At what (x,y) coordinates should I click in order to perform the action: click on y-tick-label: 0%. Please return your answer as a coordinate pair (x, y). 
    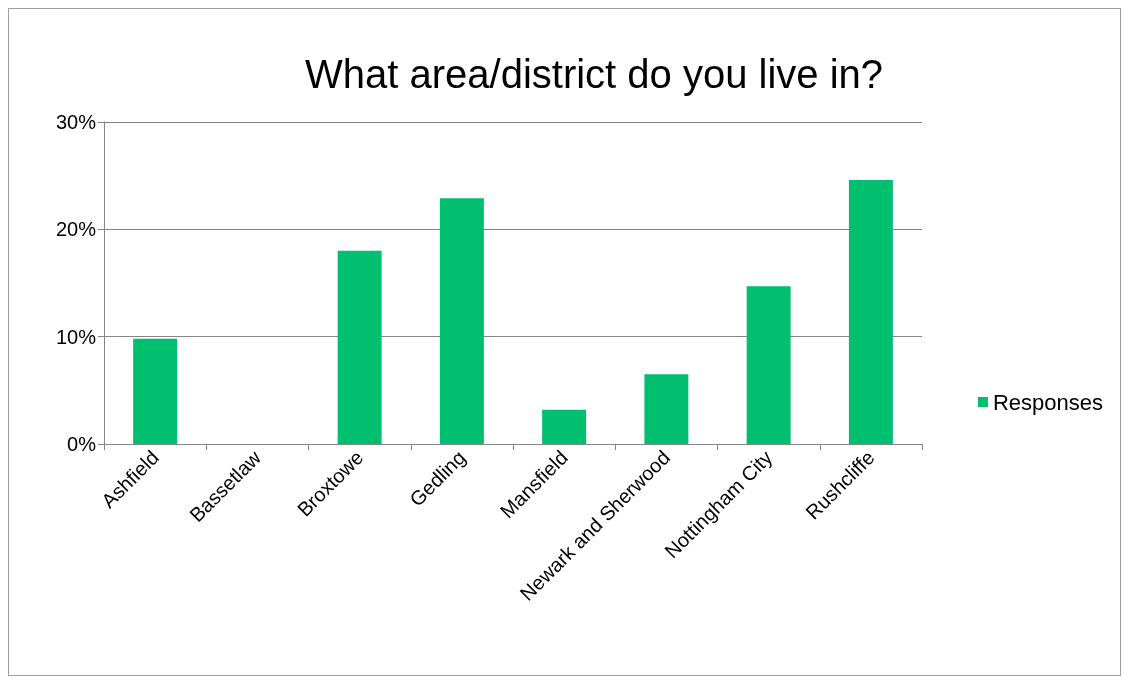
    Looking at the image, I should click on (82, 444).